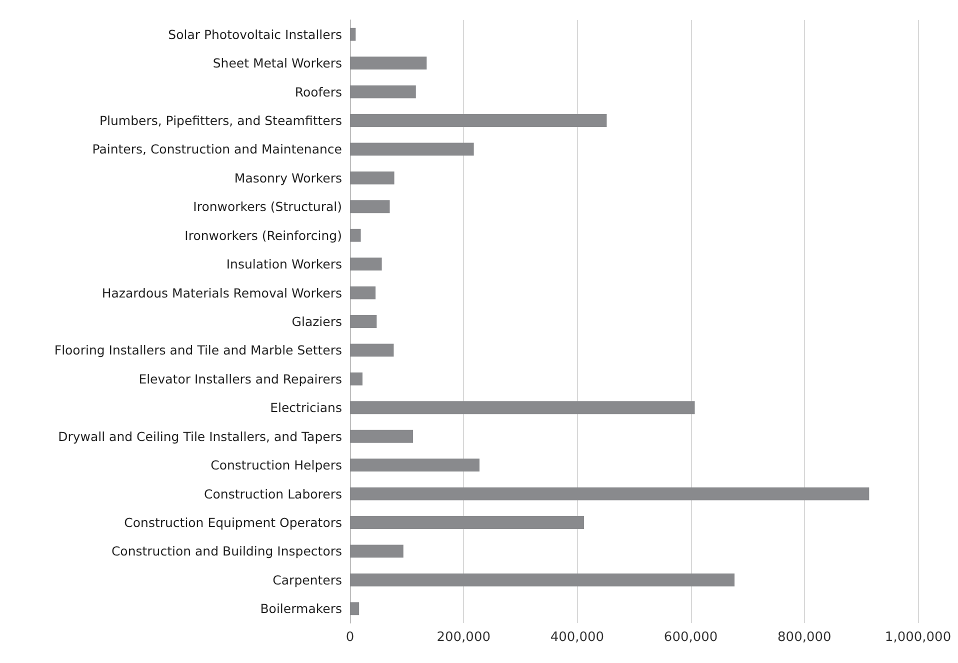  What do you see at coordinates (317, 321) in the screenshot?
I see `y-tick-label: Glaziers` at bounding box center [317, 321].